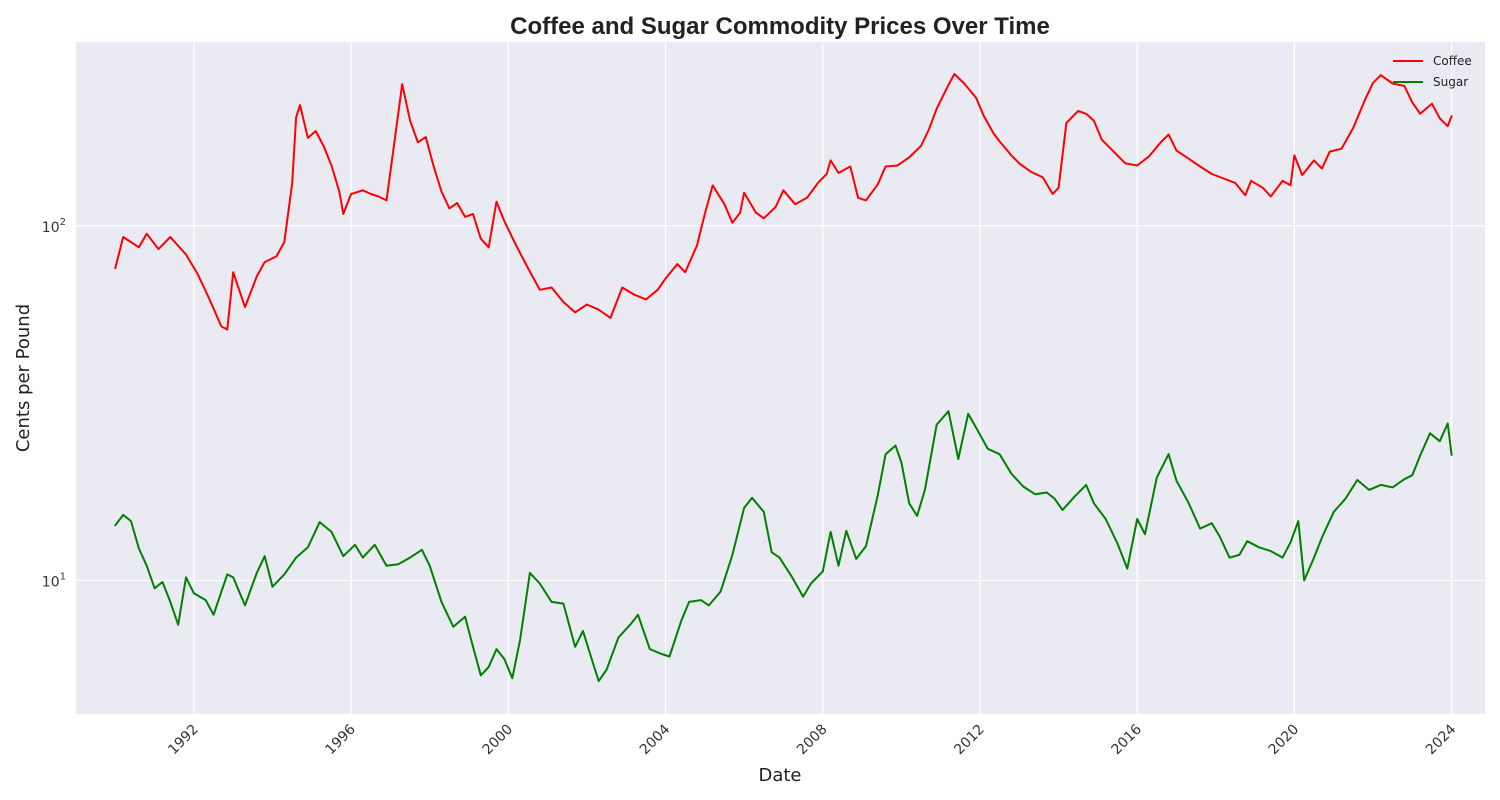 This screenshot has width=1500, height=800. I want to click on y-tick-label: 10¹, so click(54, 580).